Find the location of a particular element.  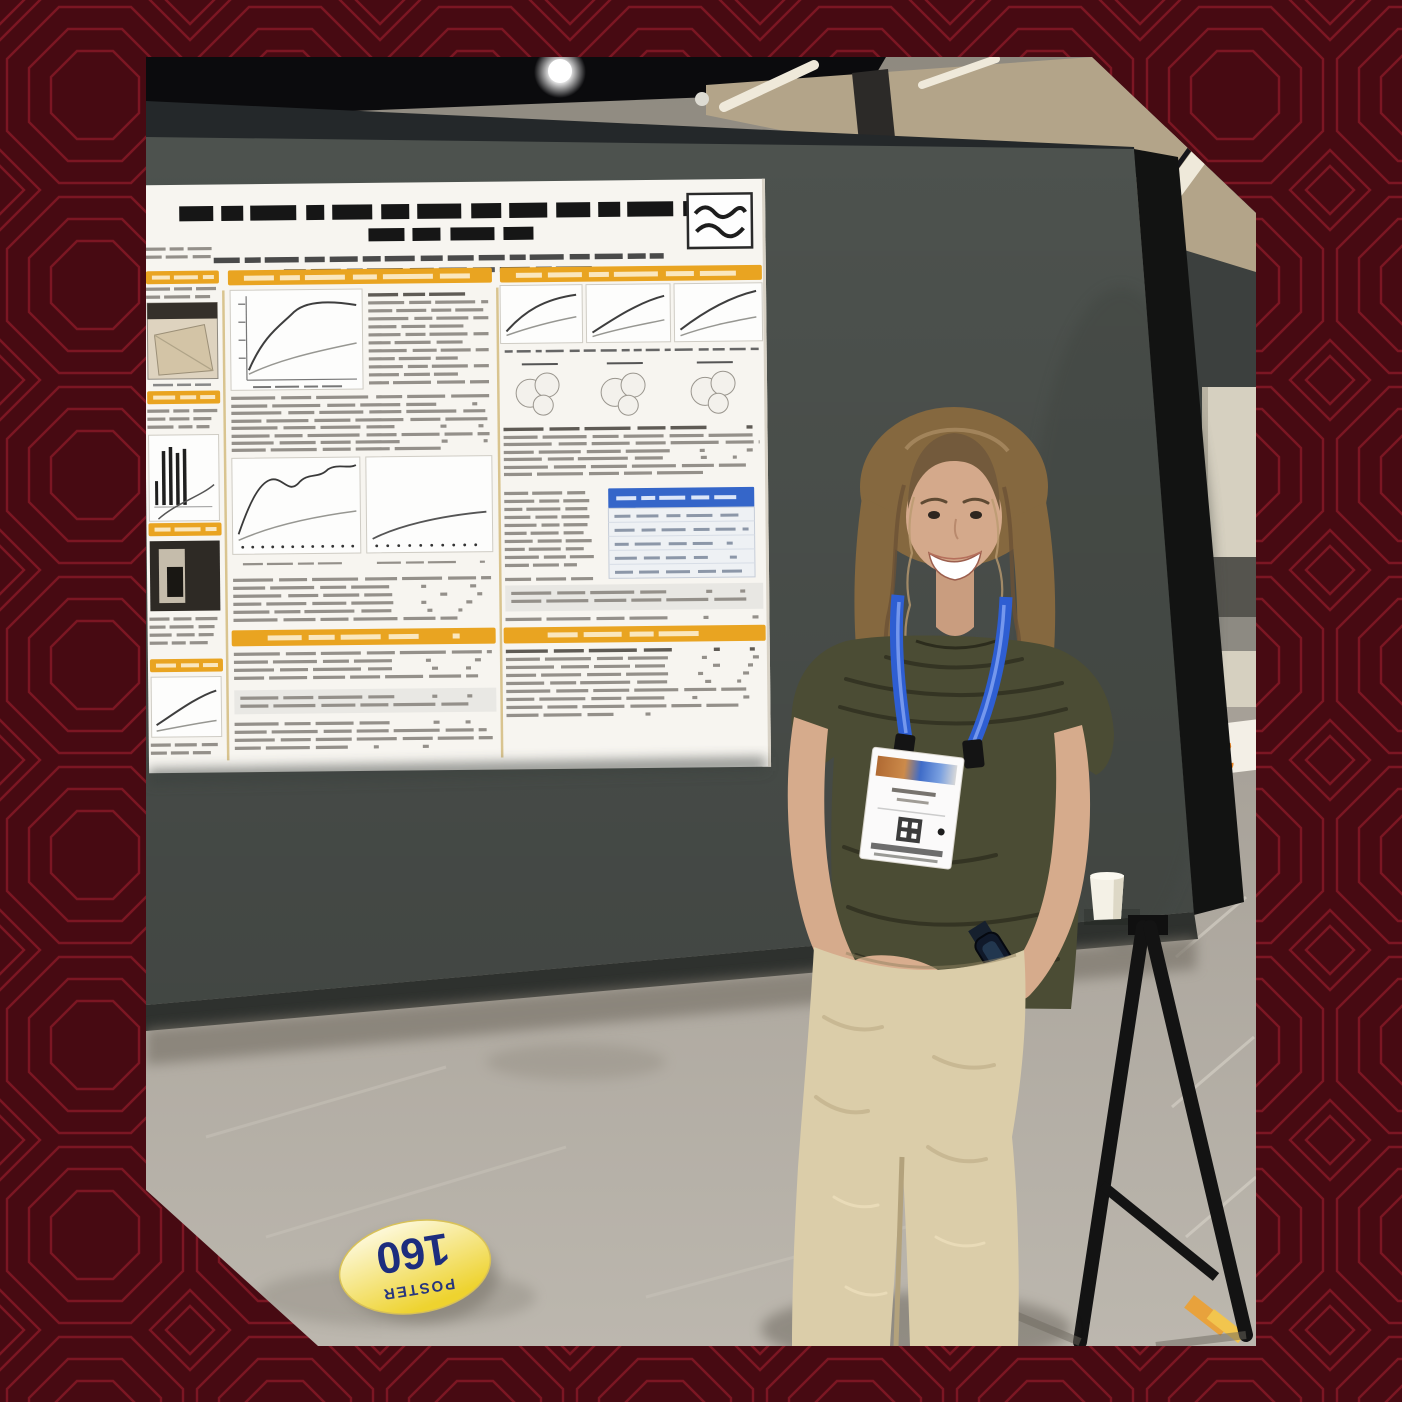

right-chart2-line1 is located at coordinates (628, 314).